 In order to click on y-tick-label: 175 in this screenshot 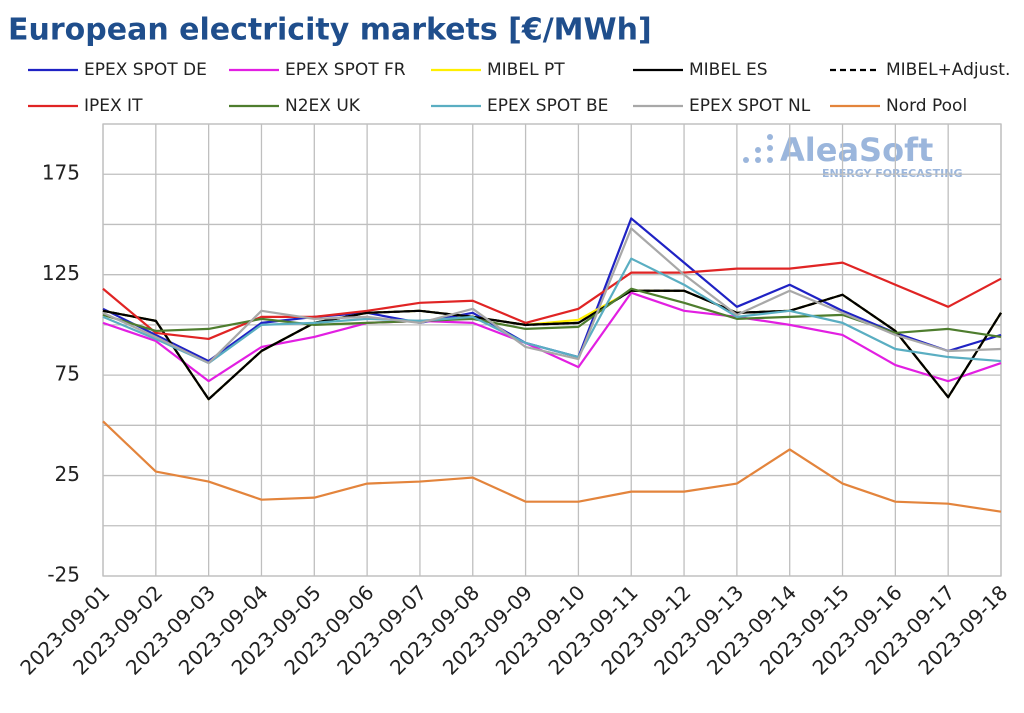, I will do `click(61, 173)`.